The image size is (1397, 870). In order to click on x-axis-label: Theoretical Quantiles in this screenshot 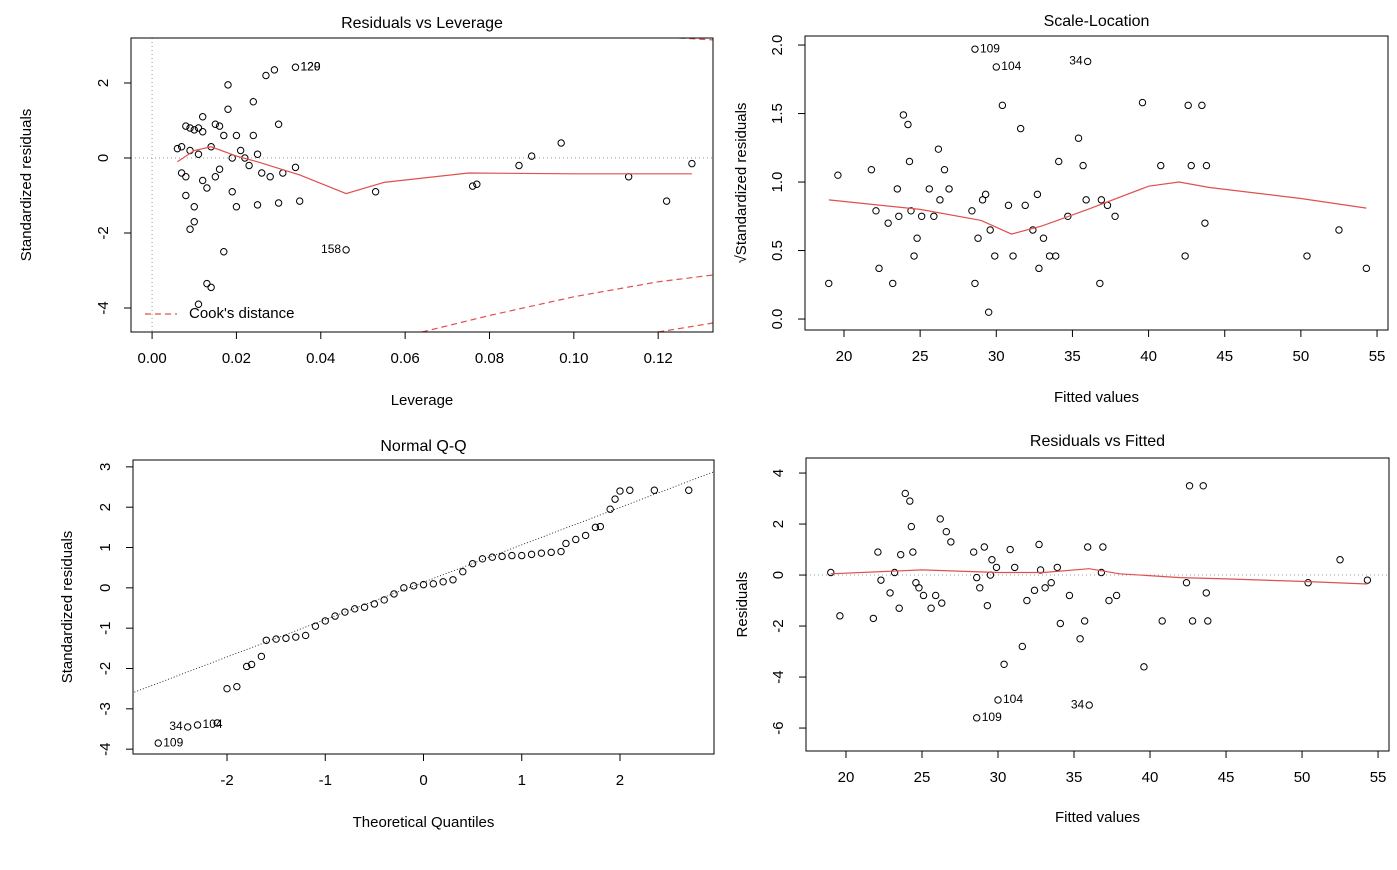, I will do `click(424, 822)`.